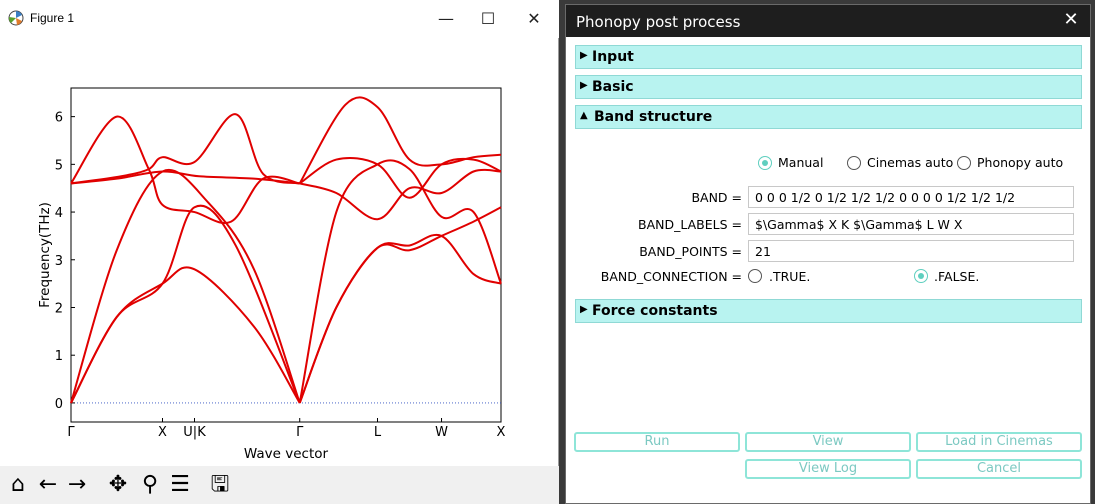  Describe the element at coordinates (59, 118) in the screenshot. I see `y-tick-label: 6` at that location.